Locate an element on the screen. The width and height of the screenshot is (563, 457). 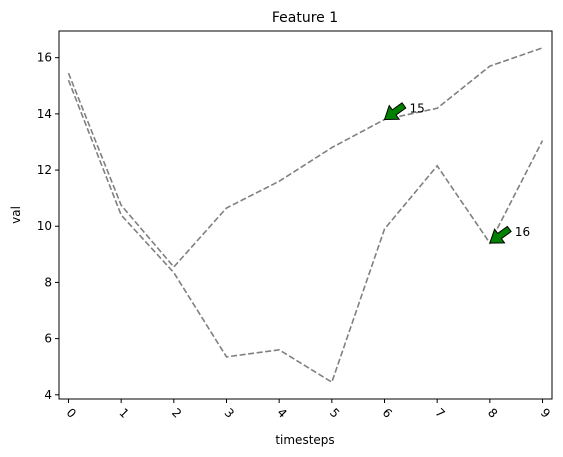
annotation-label: 16 is located at coordinates (522, 232).